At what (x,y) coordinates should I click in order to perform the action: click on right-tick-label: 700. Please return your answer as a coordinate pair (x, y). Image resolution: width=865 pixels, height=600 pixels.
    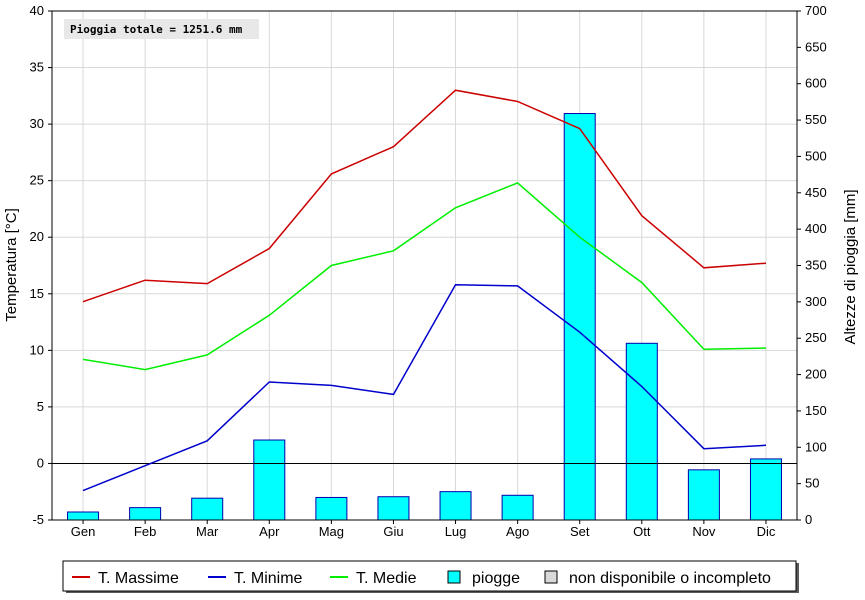
    Looking at the image, I should click on (816, 10).